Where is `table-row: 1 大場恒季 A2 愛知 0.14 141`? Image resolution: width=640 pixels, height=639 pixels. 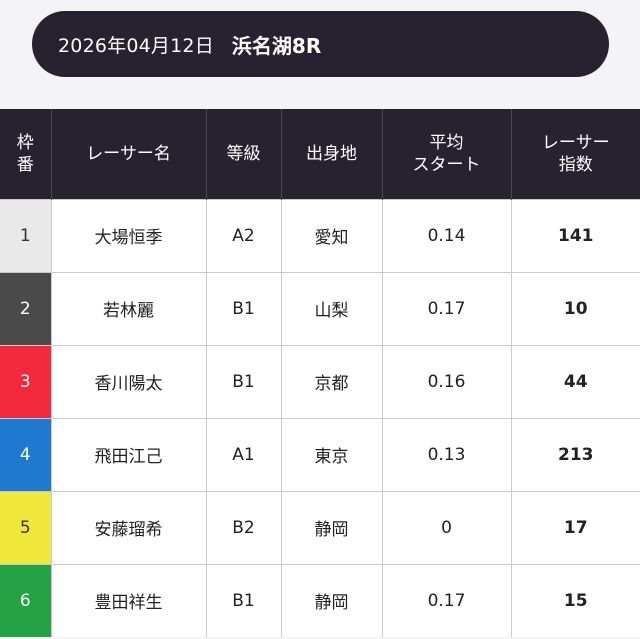
table-row: 1 大場恒季 A2 愛知 0.14 141 is located at coordinates (320, 235).